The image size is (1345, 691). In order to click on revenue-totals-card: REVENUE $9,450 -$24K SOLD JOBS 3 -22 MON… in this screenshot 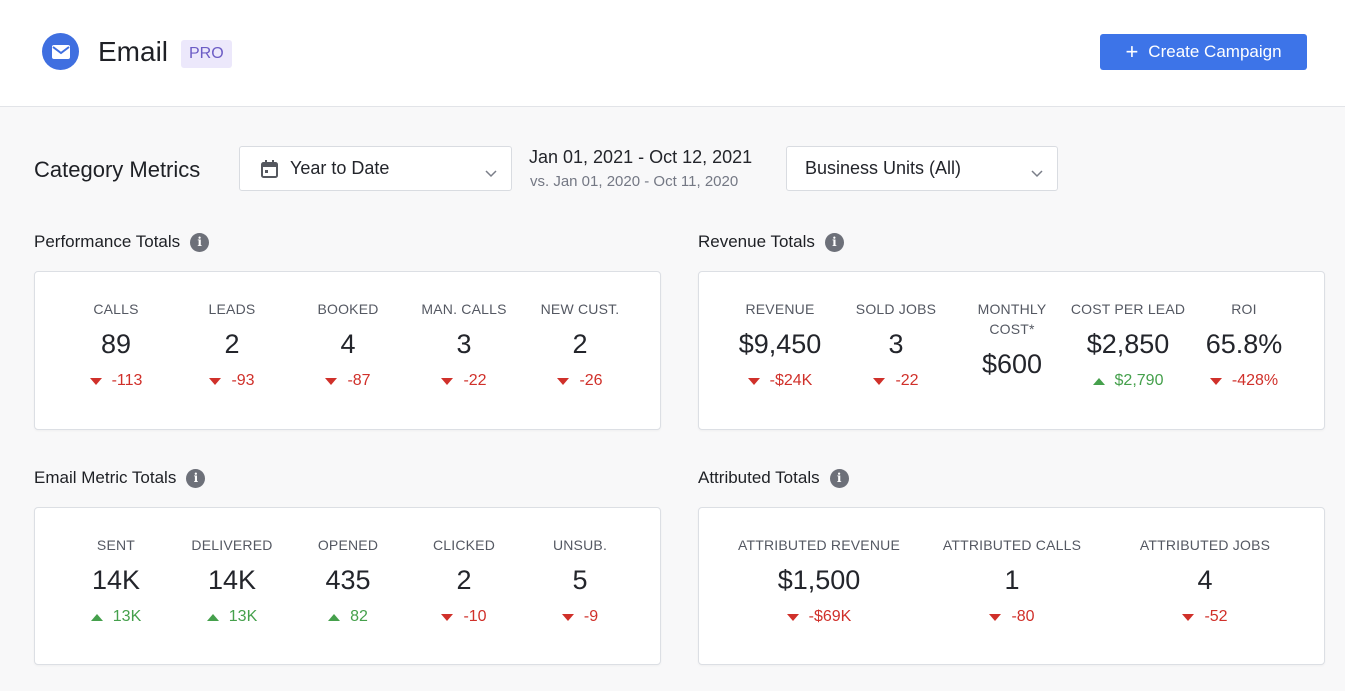, I will do `click(1011, 350)`.